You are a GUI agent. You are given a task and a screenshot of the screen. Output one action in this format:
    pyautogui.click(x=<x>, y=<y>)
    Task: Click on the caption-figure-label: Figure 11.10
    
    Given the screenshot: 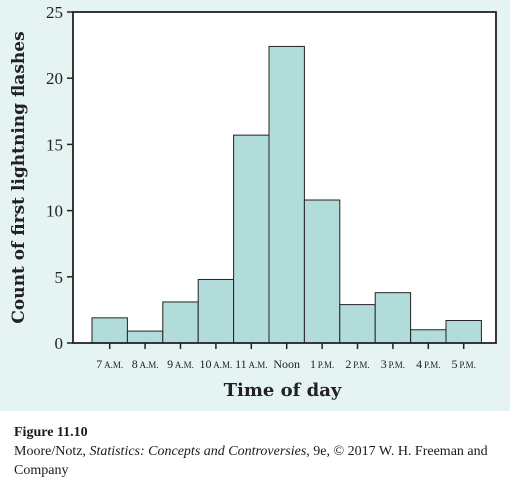 What is the action you would take?
    pyautogui.click(x=51, y=432)
    